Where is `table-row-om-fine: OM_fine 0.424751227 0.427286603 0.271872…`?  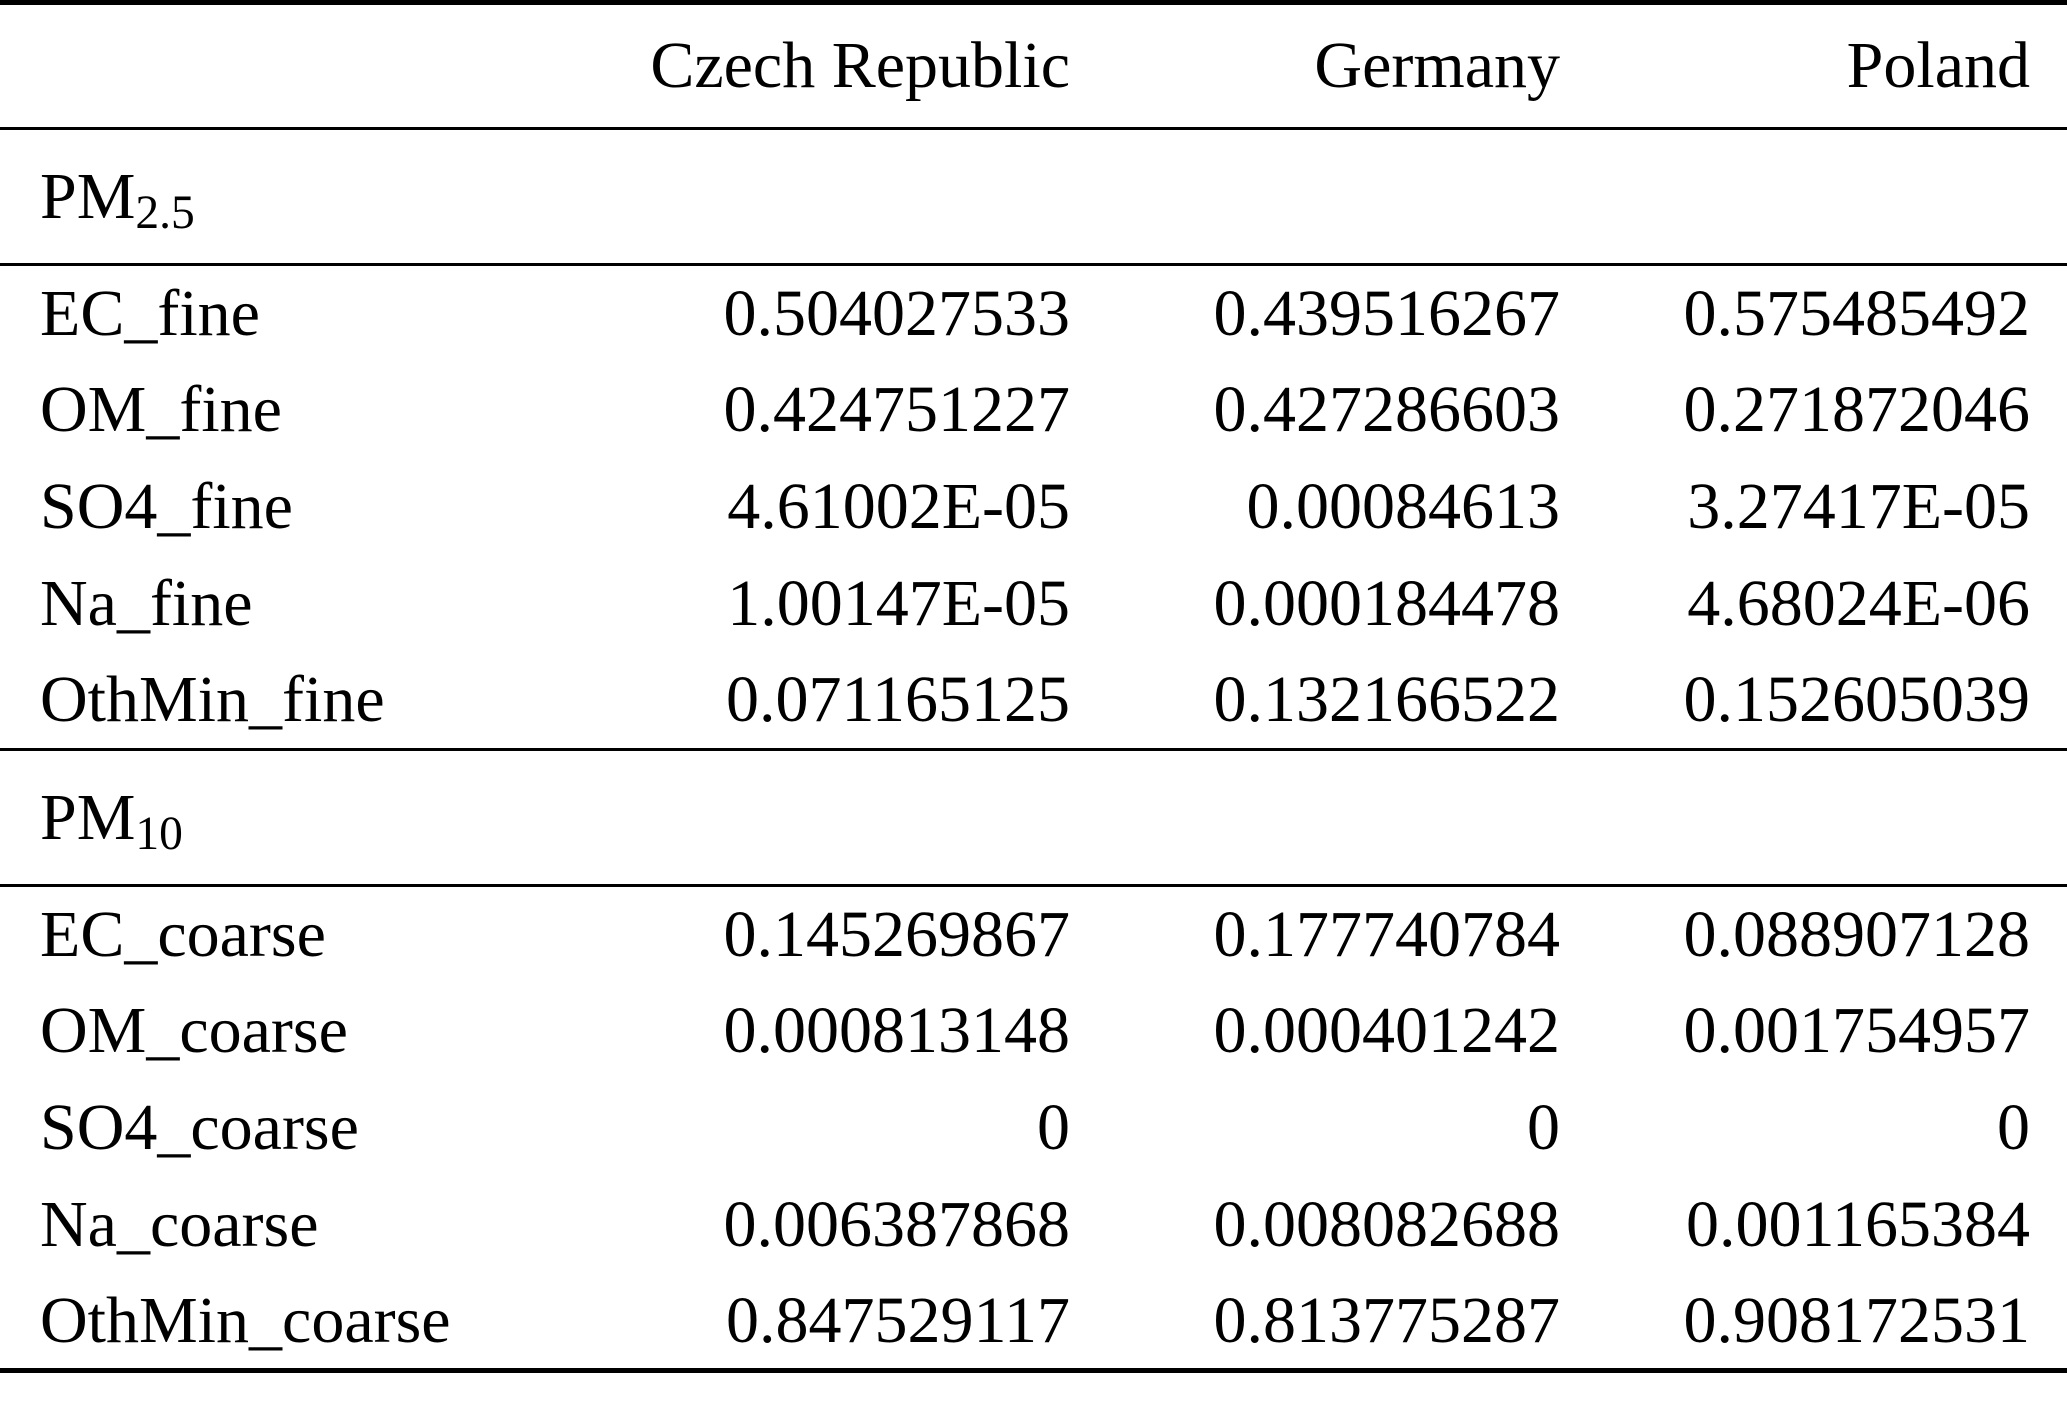
table-row-om-fine: OM_fine 0.424751227 0.427286603 0.271872… is located at coordinates (1033, 410).